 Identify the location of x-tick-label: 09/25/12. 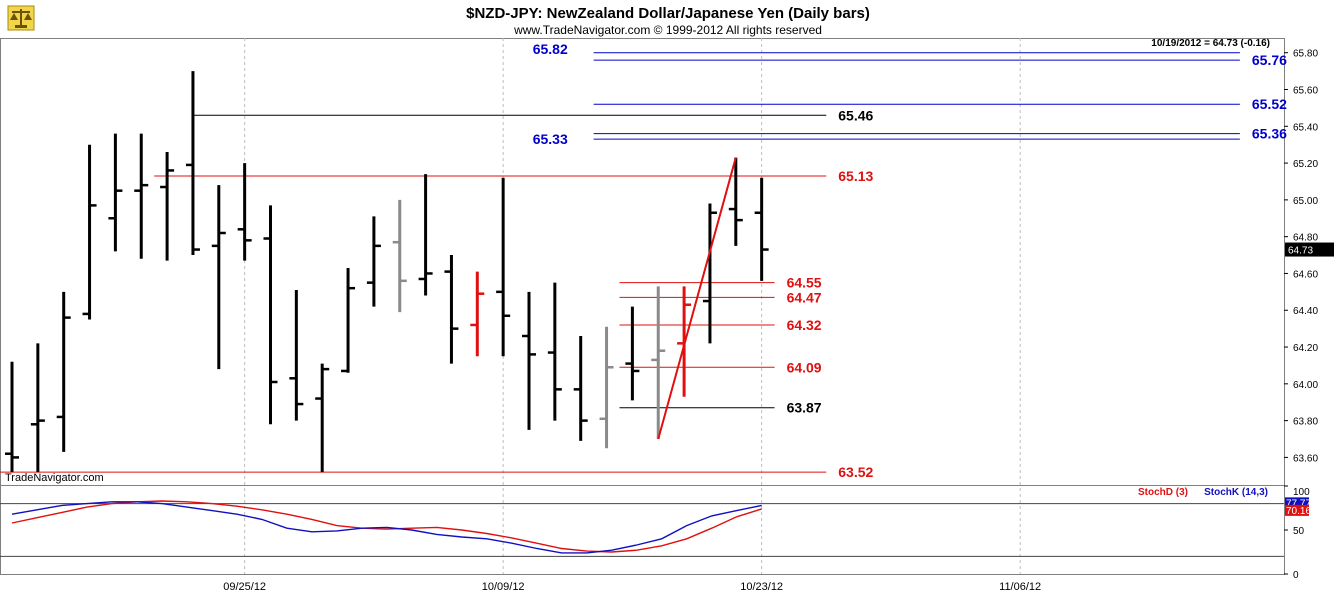
(244, 587).